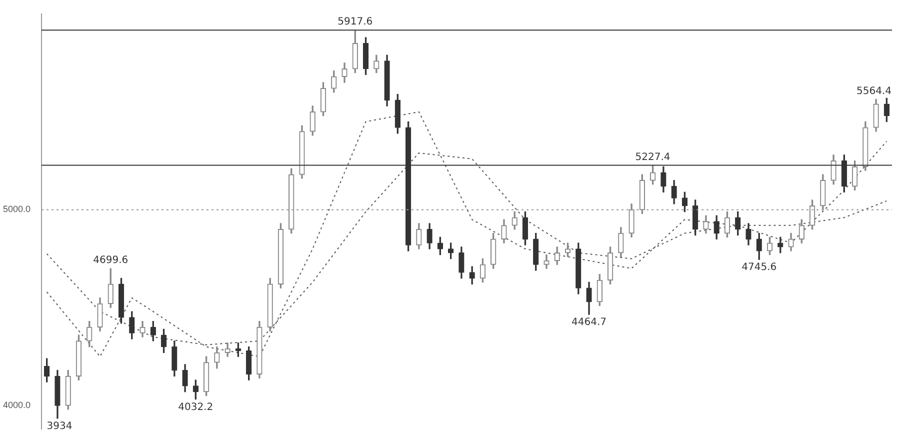 This screenshot has width=900, height=443. What do you see at coordinates (652, 157) in the screenshot?
I see `annotation: 5227.4` at bounding box center [652, 157].